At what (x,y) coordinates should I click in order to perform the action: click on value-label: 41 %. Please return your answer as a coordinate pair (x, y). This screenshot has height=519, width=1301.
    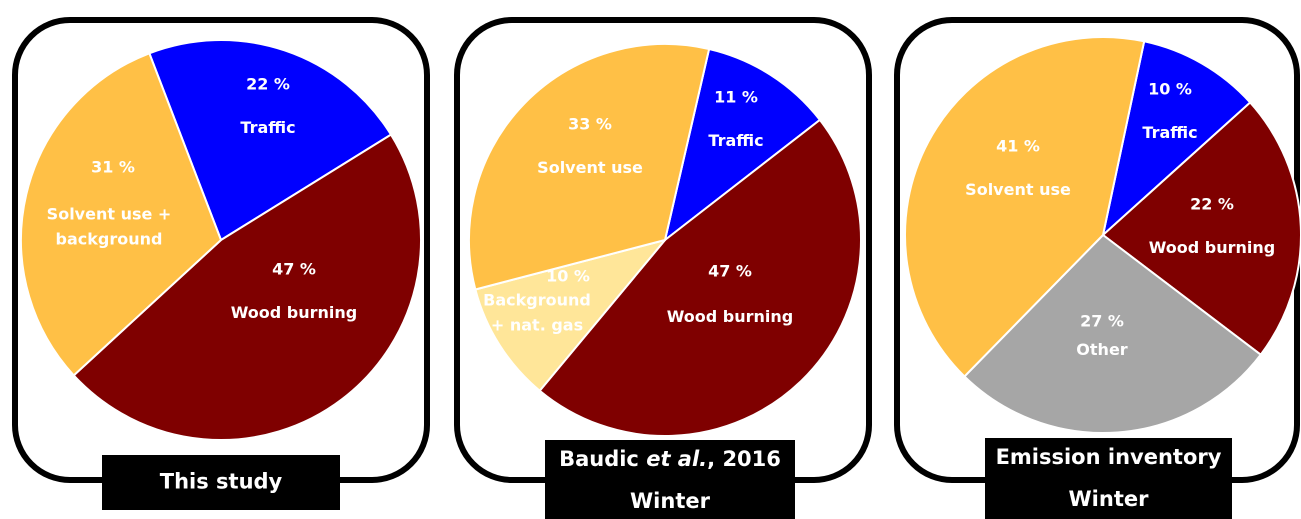
    Looking at the image, I should click on (1018, 146).